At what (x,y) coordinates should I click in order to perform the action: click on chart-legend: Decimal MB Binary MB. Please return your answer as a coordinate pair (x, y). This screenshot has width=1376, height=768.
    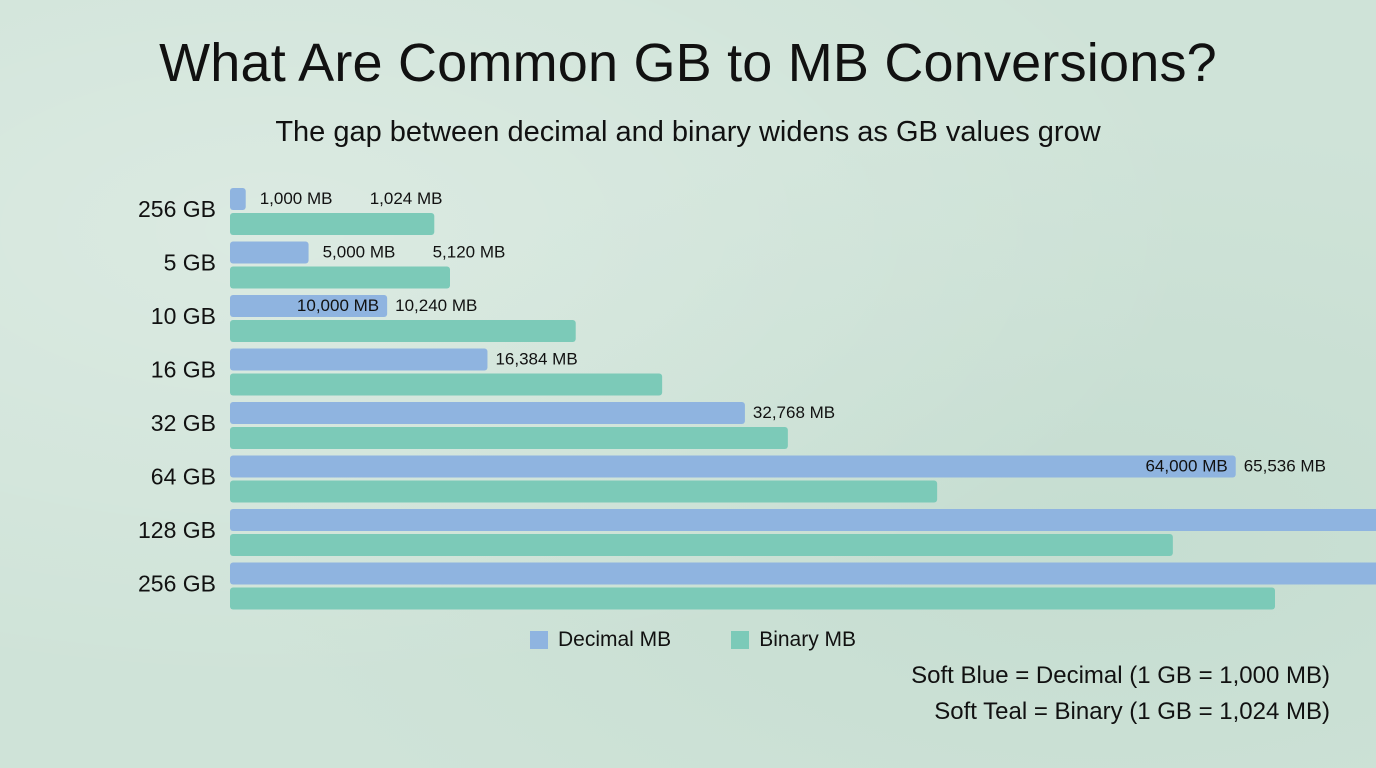
    Looking at the image, I should click on (723, 640).